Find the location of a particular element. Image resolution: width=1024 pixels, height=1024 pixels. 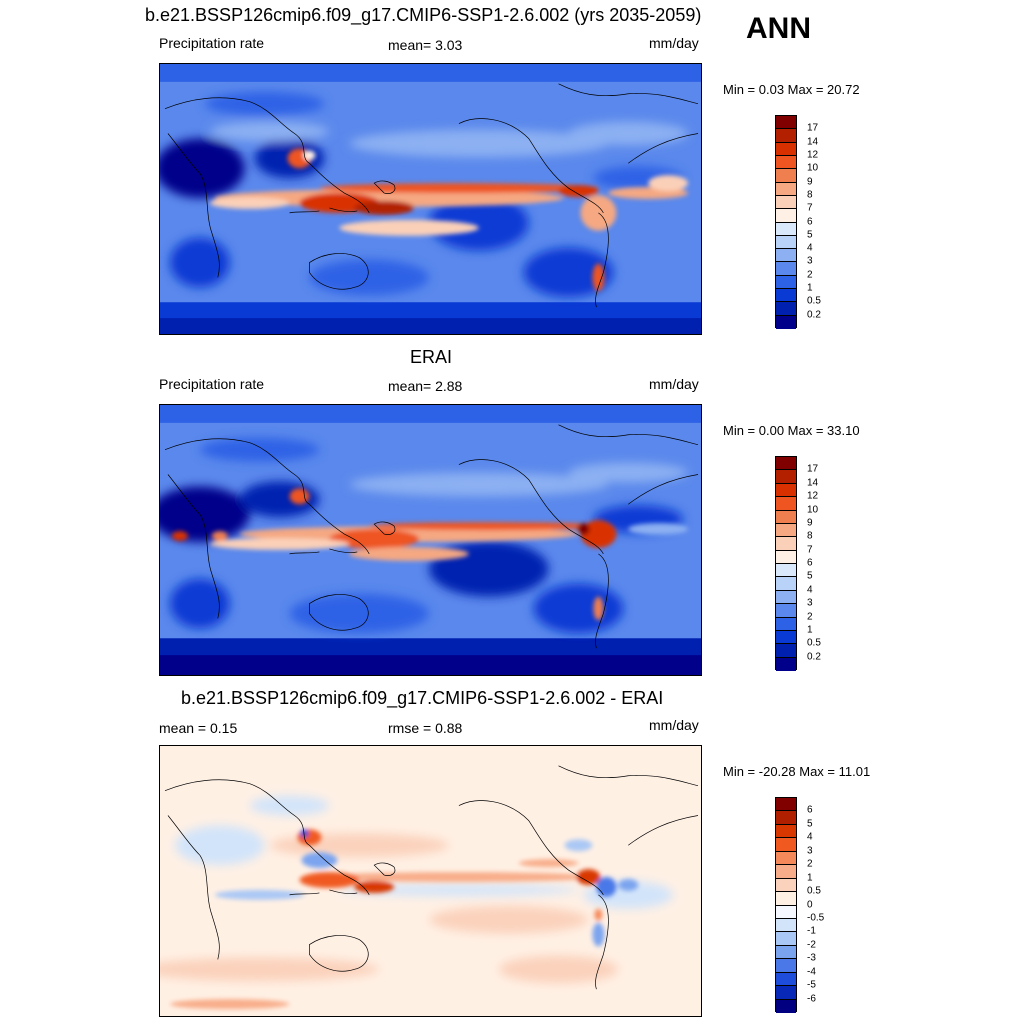

panel1-map is located at coordinates (430, 199).